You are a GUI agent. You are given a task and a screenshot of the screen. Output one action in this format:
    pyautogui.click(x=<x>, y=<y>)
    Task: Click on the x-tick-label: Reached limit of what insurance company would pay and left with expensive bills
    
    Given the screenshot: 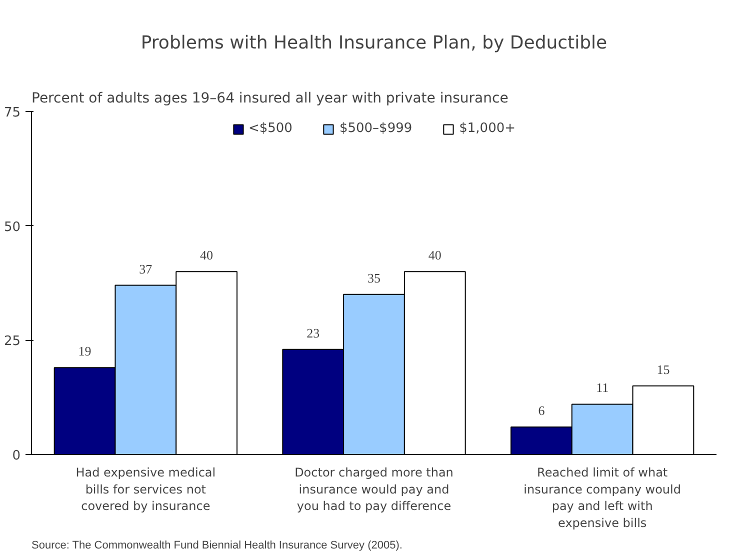 What is the action you would take?
    pyautogui.click(x=602, y=498)
    